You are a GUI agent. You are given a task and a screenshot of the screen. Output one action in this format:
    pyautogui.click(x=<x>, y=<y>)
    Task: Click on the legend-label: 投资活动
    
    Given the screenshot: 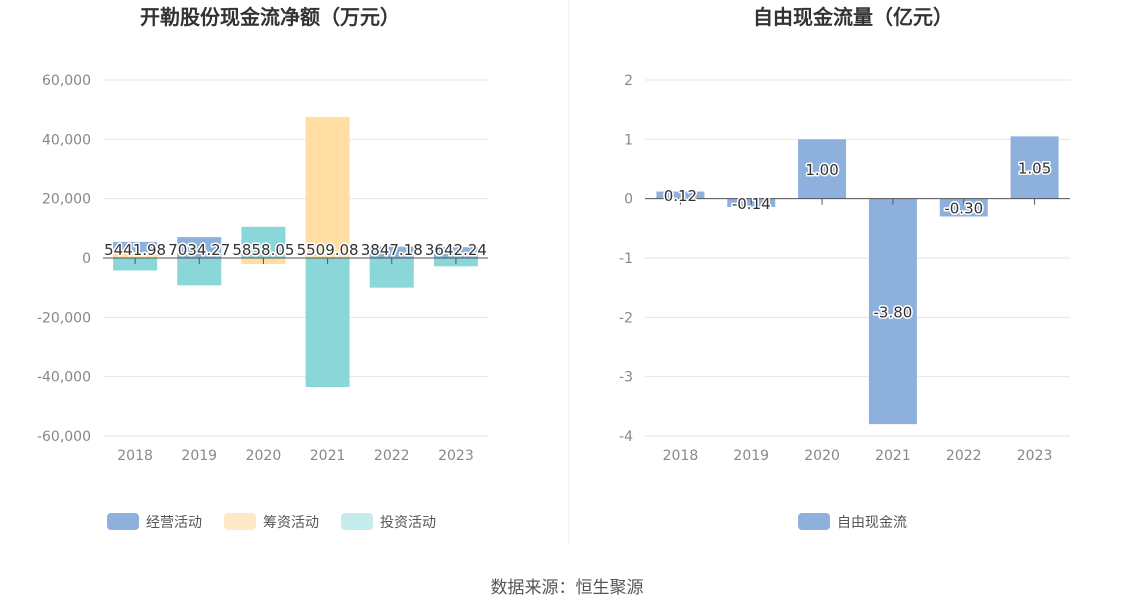 What is the action you would take?
    pyautogui.click(x=408, y=523)
    